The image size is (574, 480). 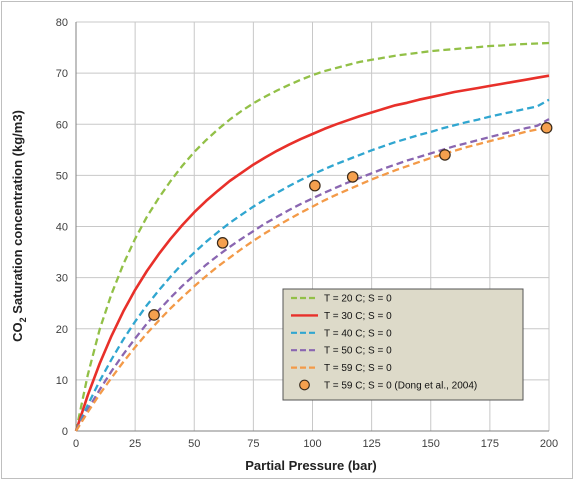 What do you see at coordinates (62, 381) in the screenshot?
I see `y-tick-label: 10` at bounding box center [62, 381].